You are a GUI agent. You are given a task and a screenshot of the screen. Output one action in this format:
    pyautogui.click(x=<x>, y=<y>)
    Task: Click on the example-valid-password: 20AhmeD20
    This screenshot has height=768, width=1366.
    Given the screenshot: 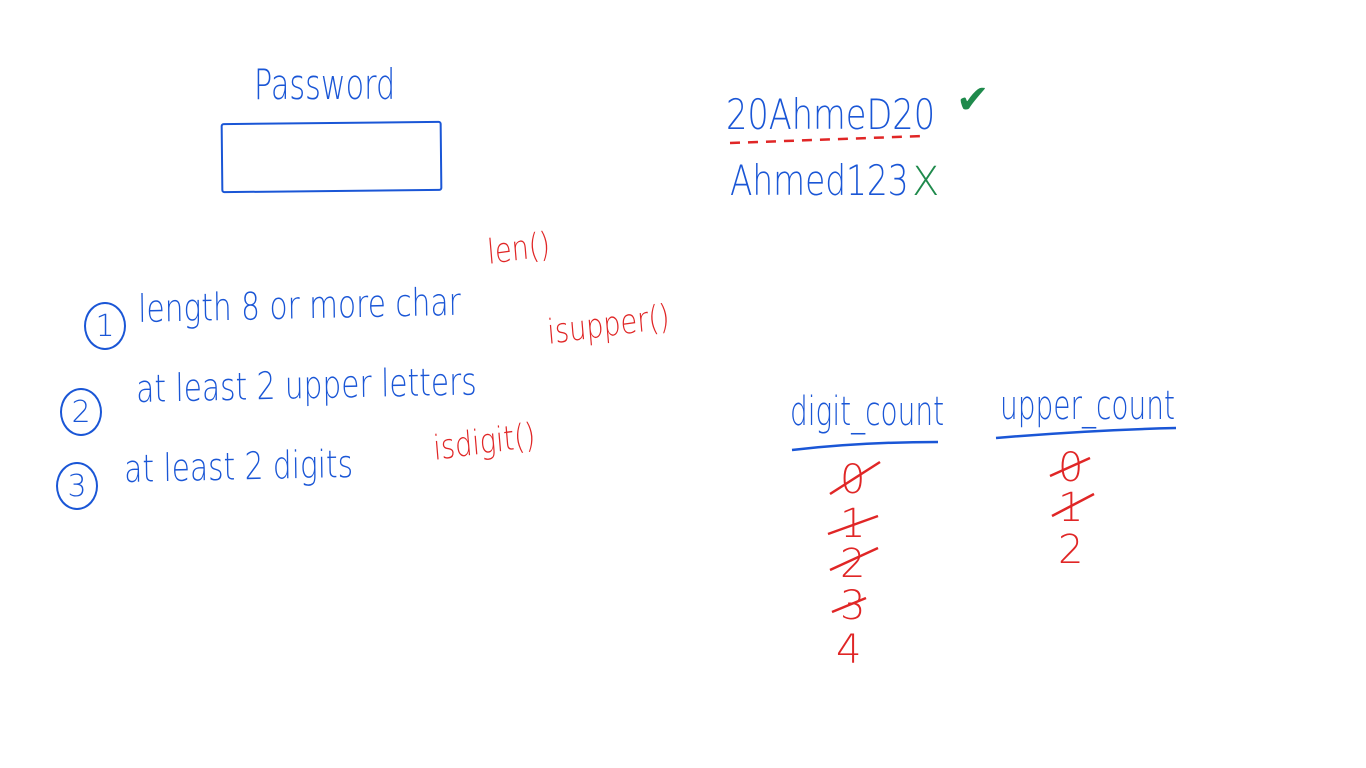 What is the action you would take?
    pyautogui.click(x=831, y=114)
    